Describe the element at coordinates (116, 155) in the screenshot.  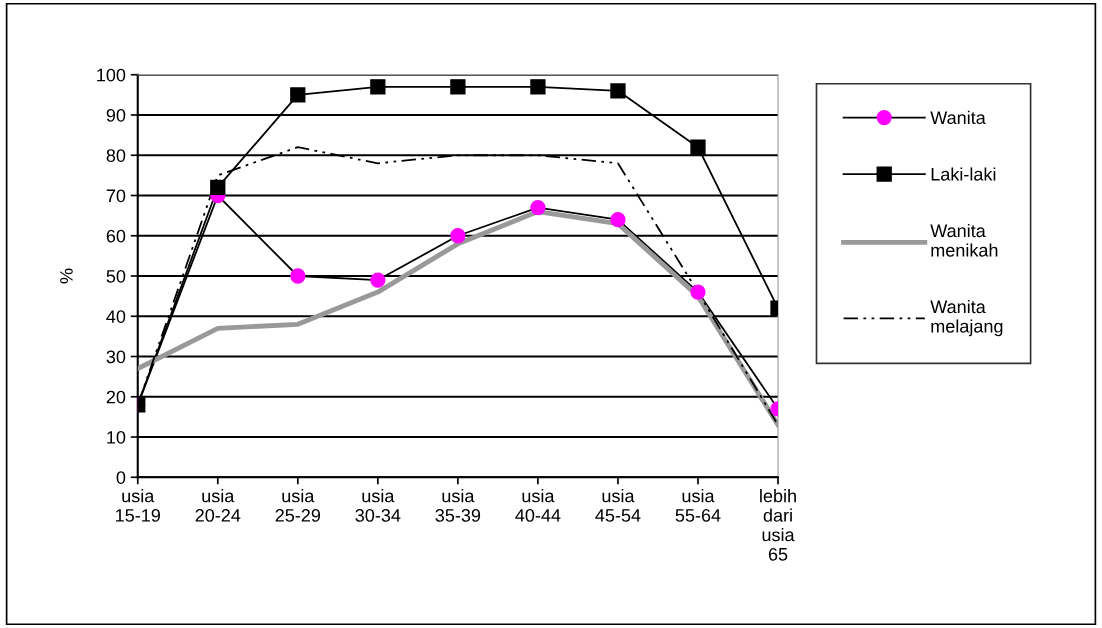
I see `y-tick-label: 80` at that location.